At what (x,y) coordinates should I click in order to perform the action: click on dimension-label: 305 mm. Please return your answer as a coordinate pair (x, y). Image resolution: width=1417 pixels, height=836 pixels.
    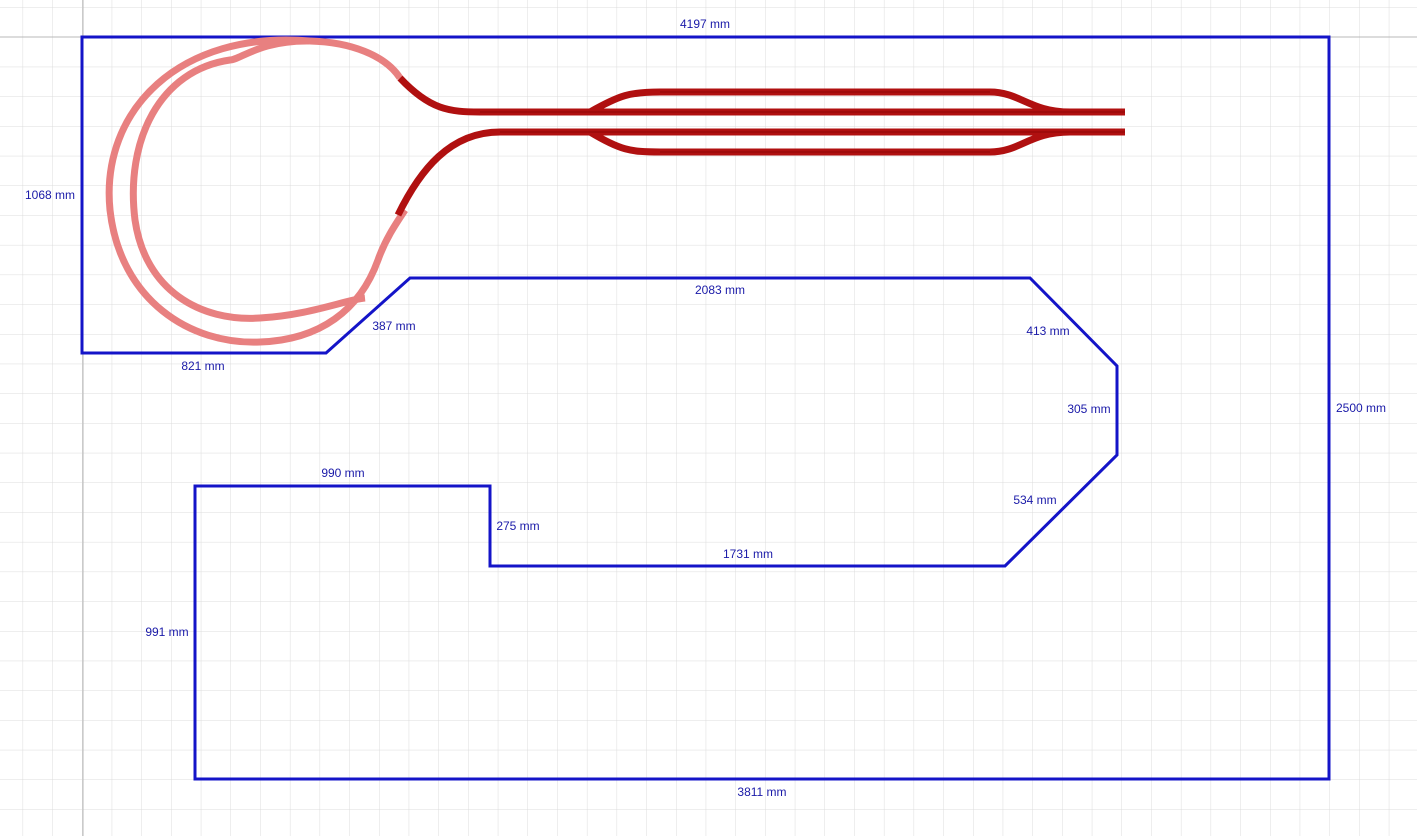
    Looking at the image, I should click on (1088, 409).